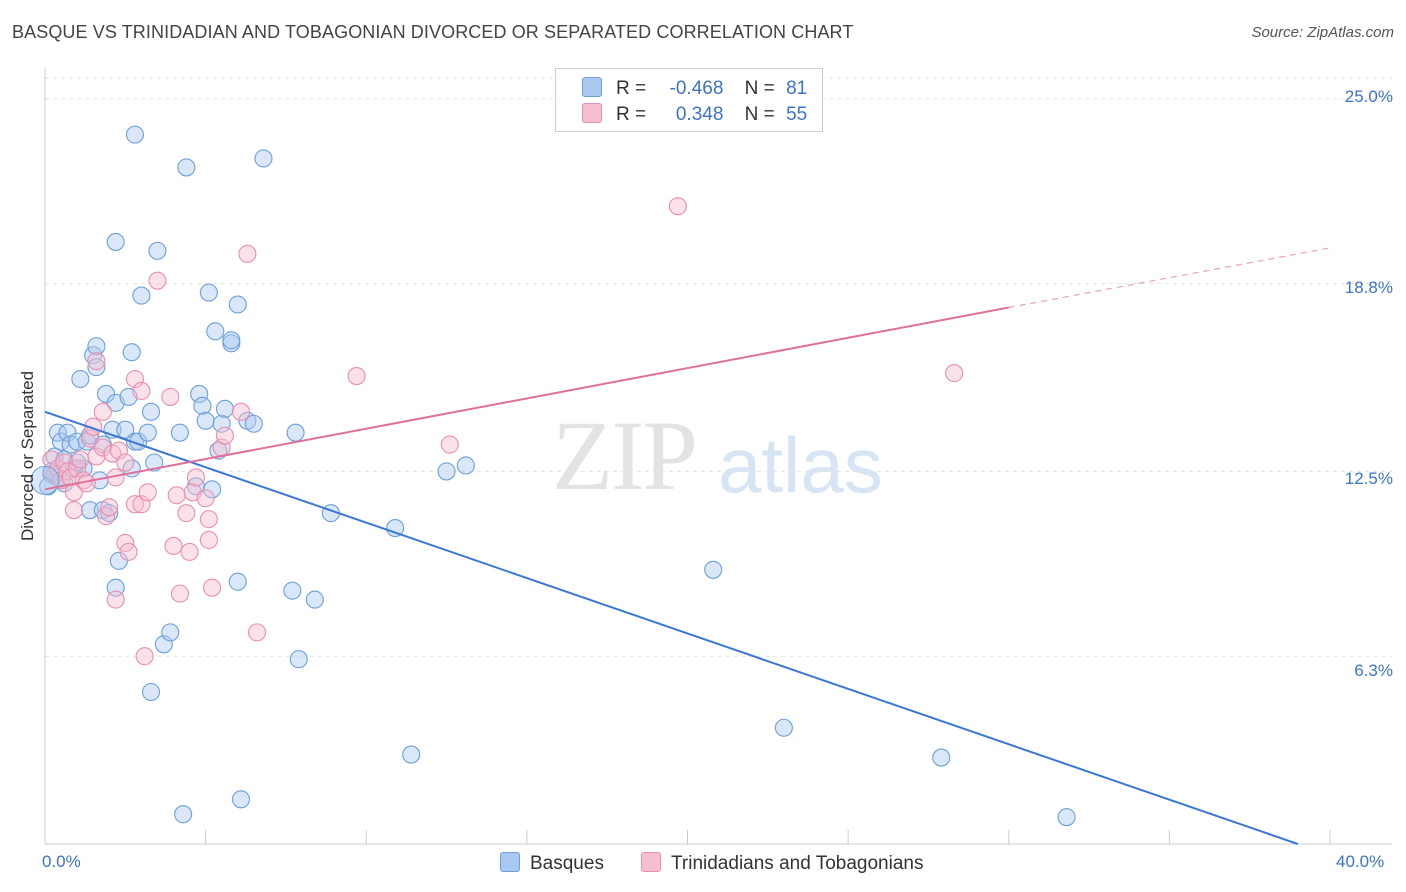 This screenshot has height=892, width=1406. I want to click on pink-swatch-icon, so click(592, 113).